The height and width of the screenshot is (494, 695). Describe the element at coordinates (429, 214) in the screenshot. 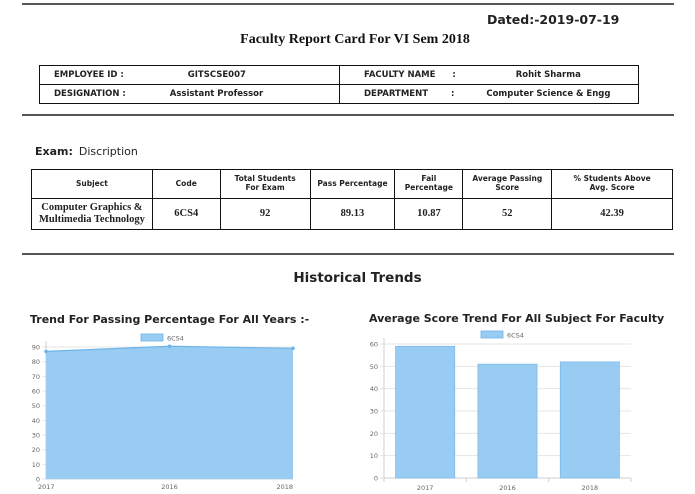

I see `cell-fail-percentage: 10.87` at that location.